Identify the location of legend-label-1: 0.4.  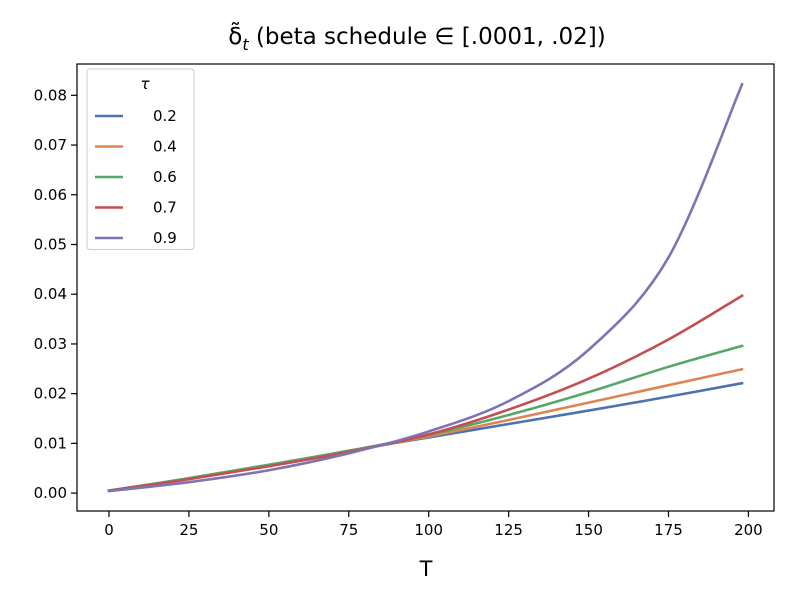
(165, 147).